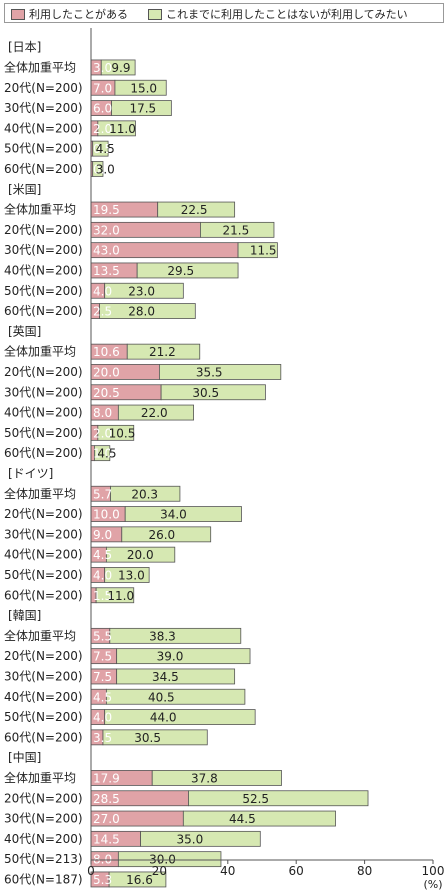 This screenshot has height=890, width=447. I want to click on data-label-used: 2.5, so click(102, 312).